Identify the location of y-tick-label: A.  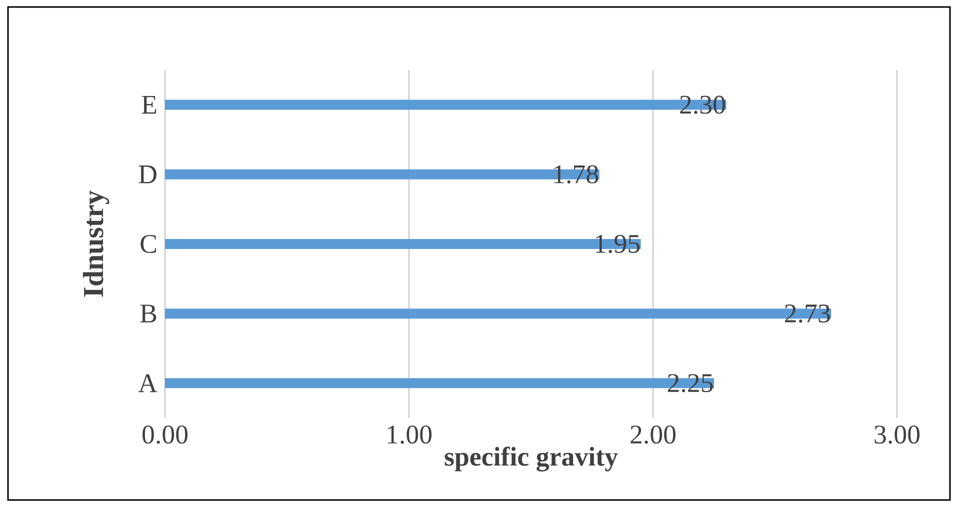
(148, 383).